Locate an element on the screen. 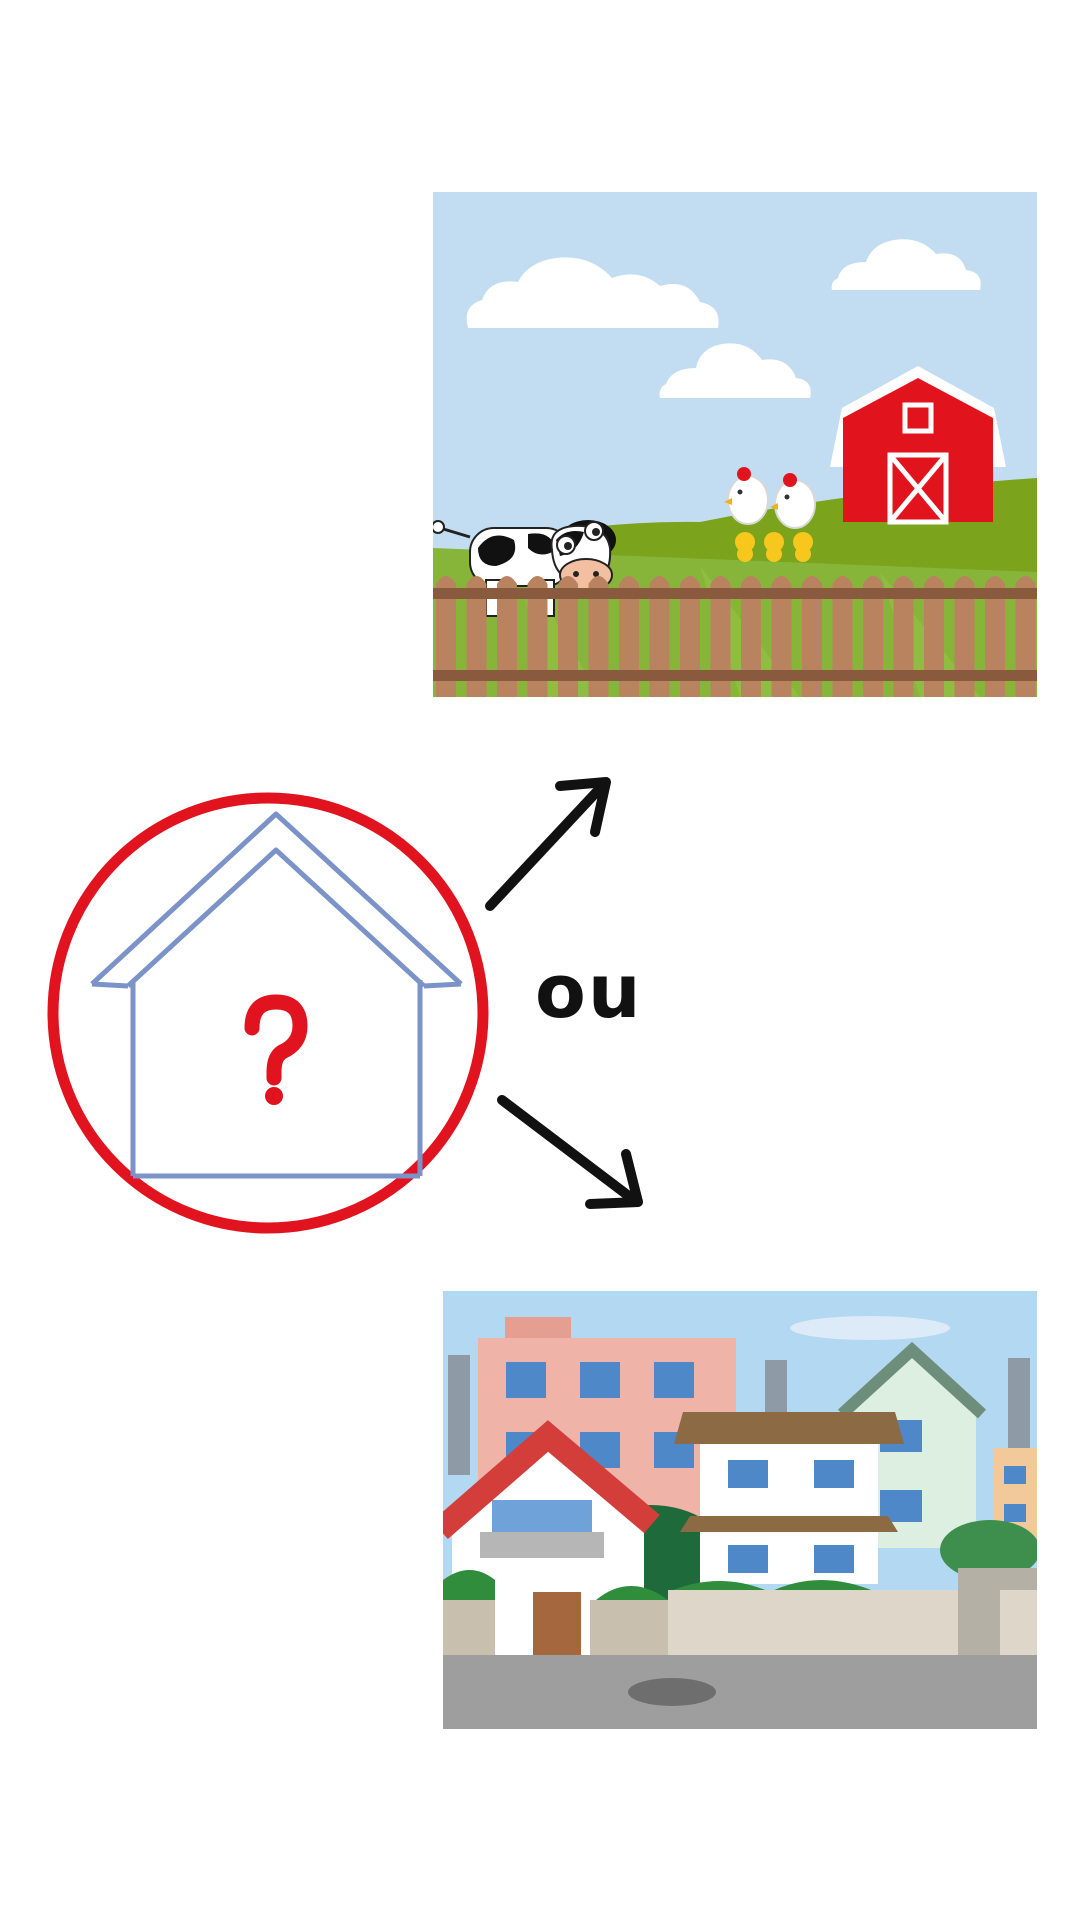  chickens is located at coordinates (770, 514).